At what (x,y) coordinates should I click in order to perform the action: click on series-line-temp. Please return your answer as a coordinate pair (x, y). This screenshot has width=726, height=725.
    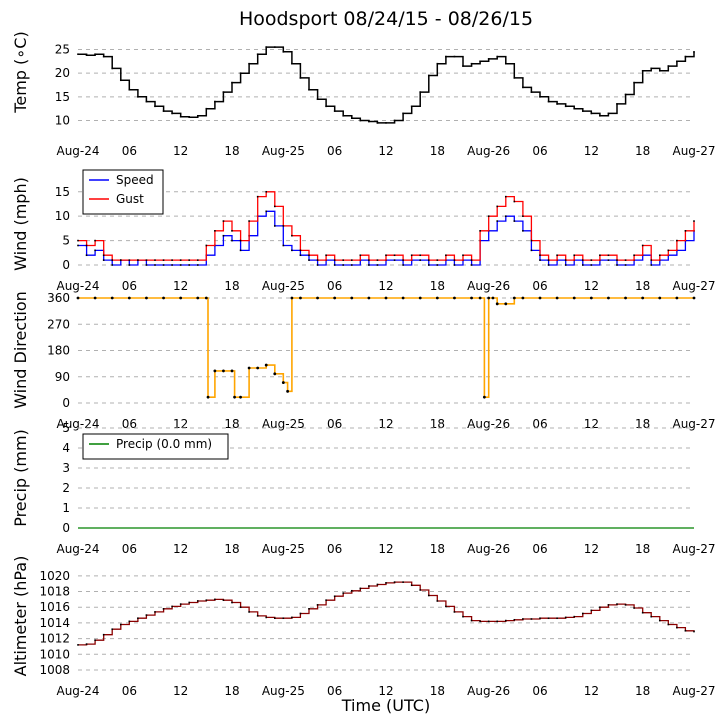
    Looking at the image, I should click on (386, 85).